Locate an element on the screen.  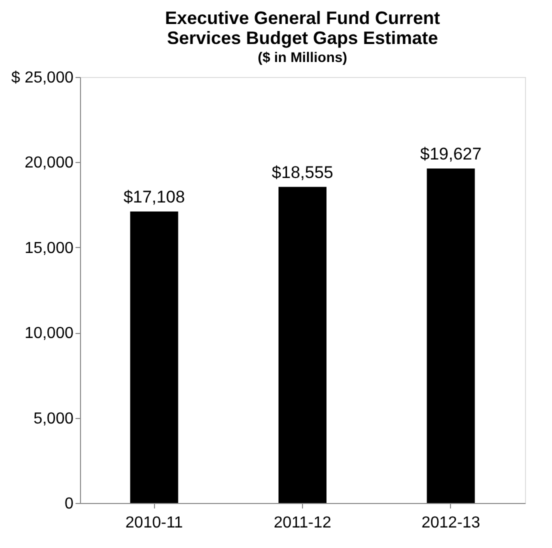
x-tick-label: 2010-11 is located at coordinates (154, 523).